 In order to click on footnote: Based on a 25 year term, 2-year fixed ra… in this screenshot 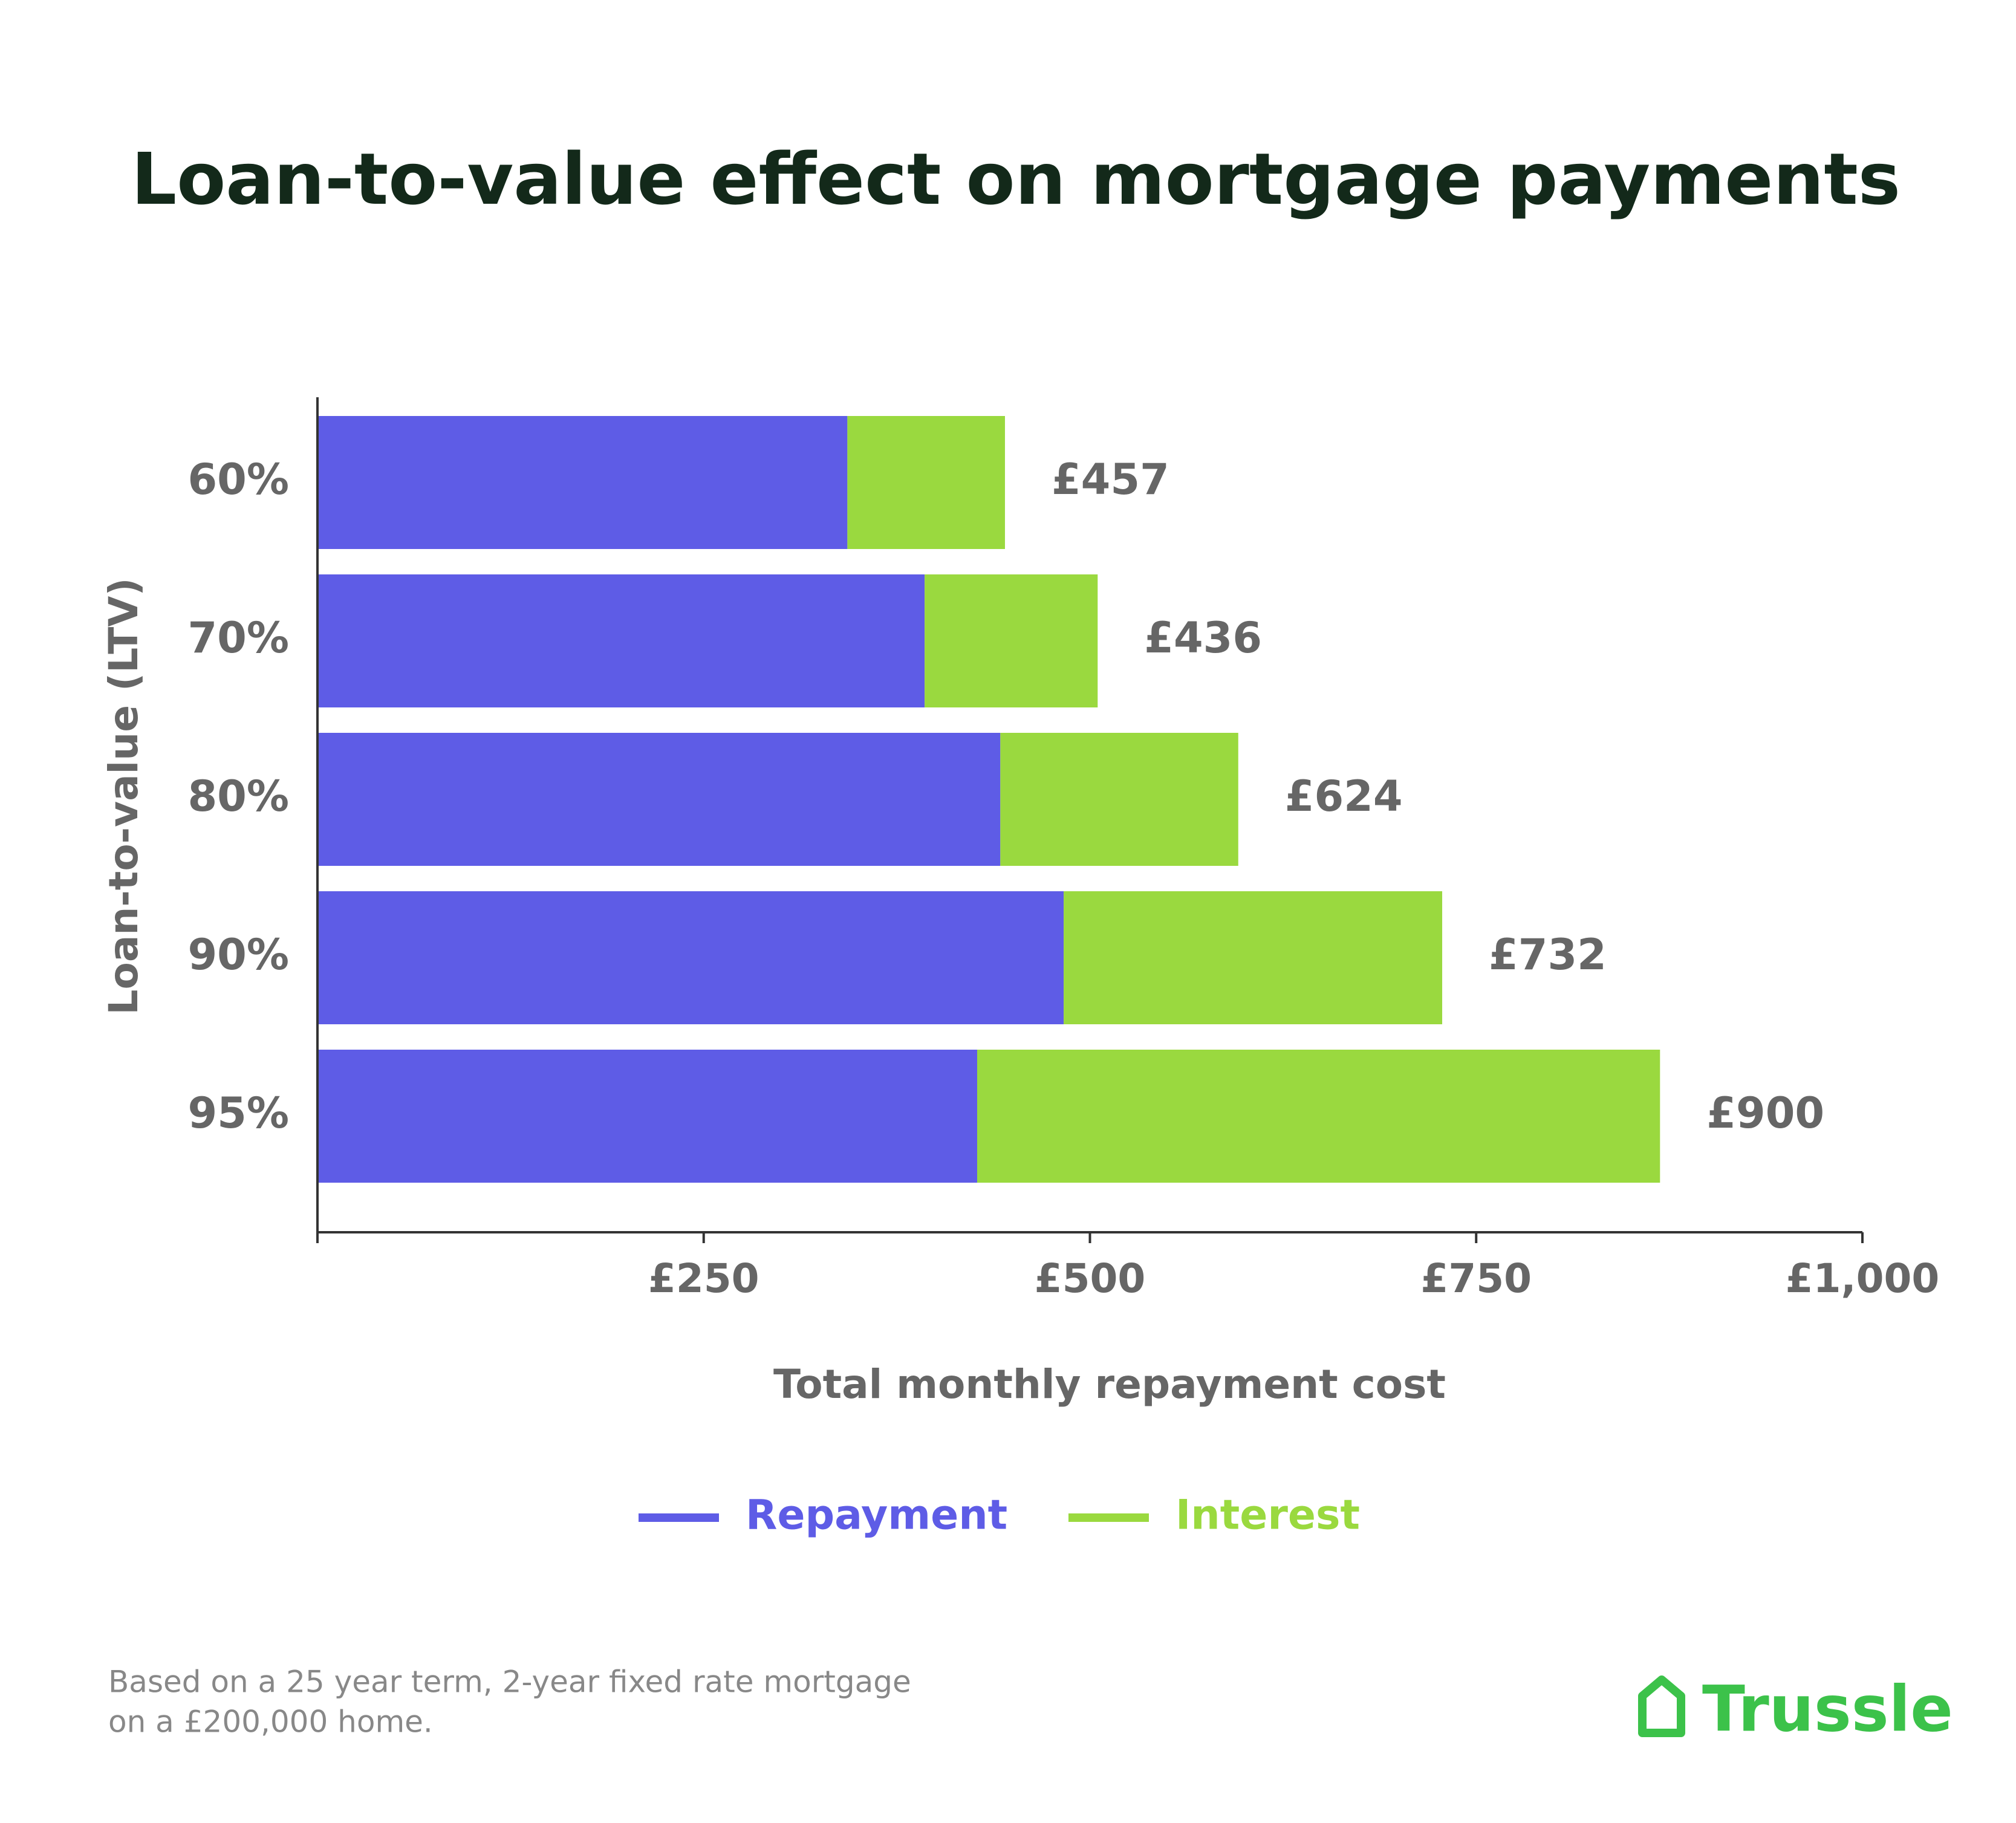, I will do `click(509, 1682)`.